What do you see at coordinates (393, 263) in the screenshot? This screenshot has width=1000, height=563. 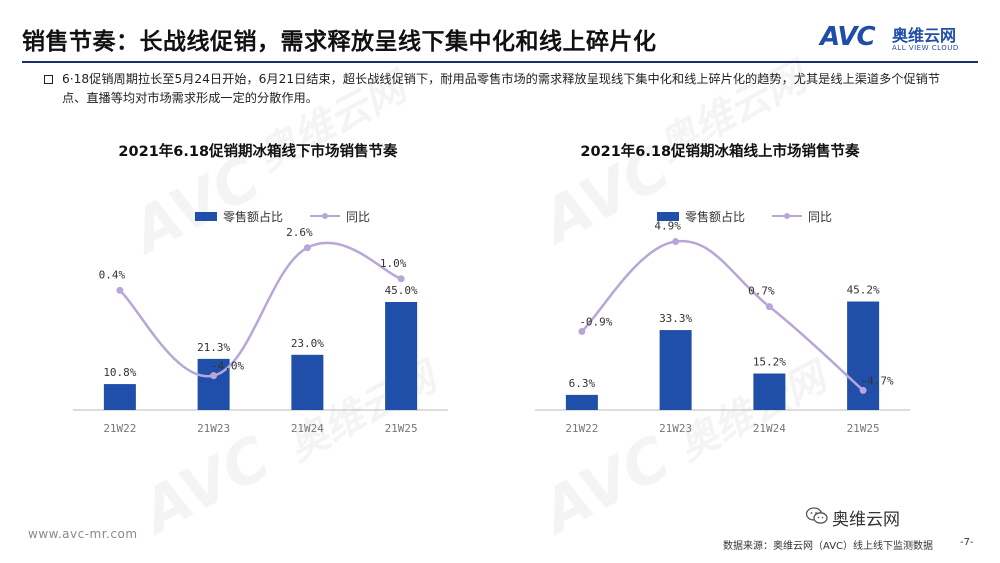 I see `yoy-data-label: 1.0%` at bounding box center [393, 263].